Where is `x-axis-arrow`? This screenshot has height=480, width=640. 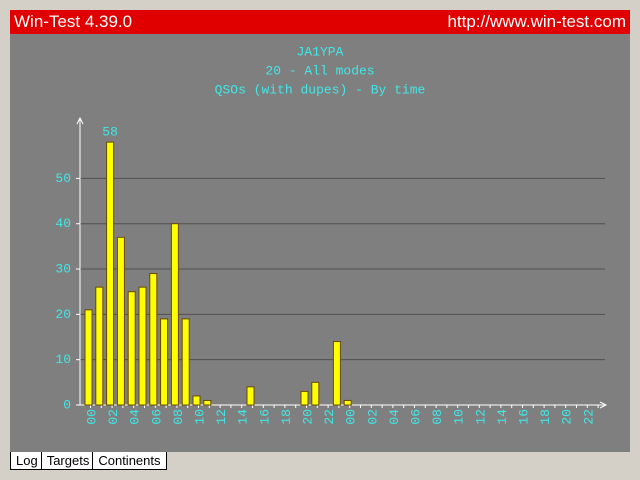 x-axis-arrow is located at coordinates (603, 405).